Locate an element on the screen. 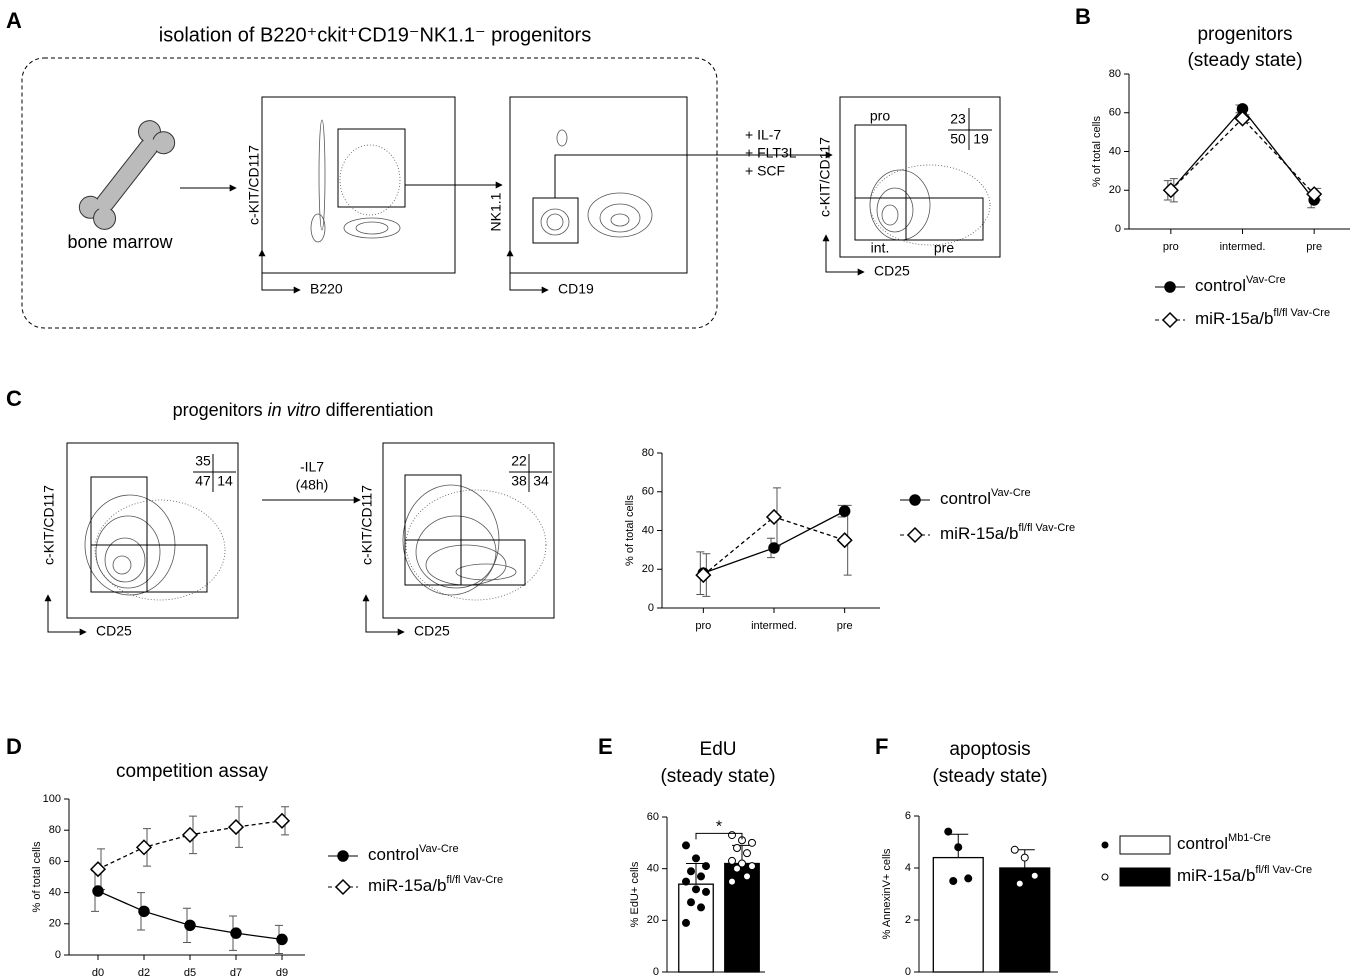 Image resolution: width=1356 pixels, height=977 pixels. panel-letter: F is located at coordinates (881, 746).